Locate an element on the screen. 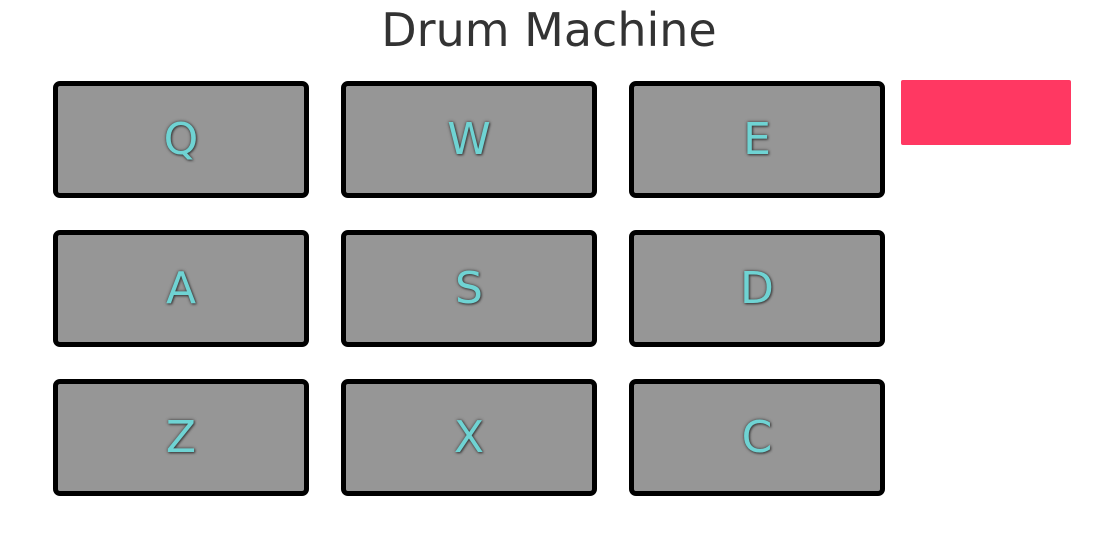  pad-key-label: W is located at coordinates (469, 139).